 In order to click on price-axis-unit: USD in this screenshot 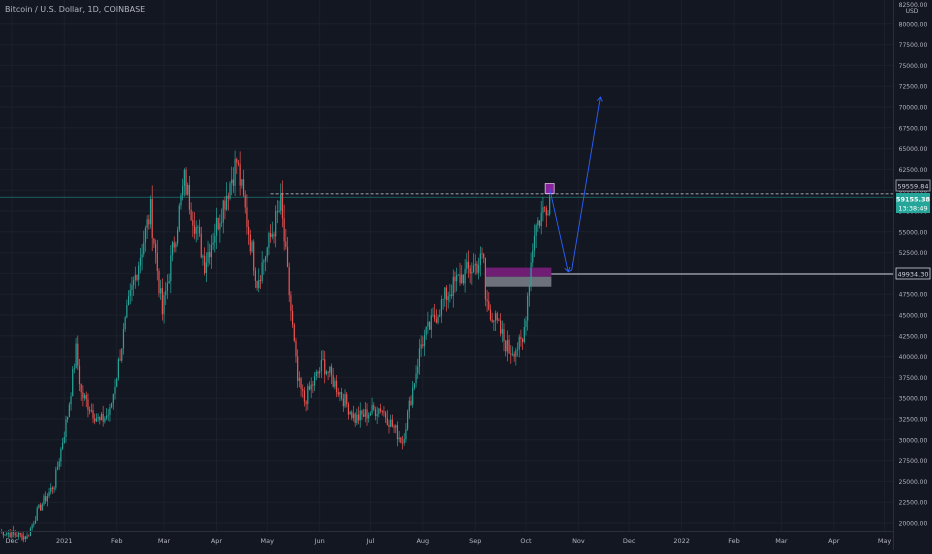, I will do `click(912, 11)`.